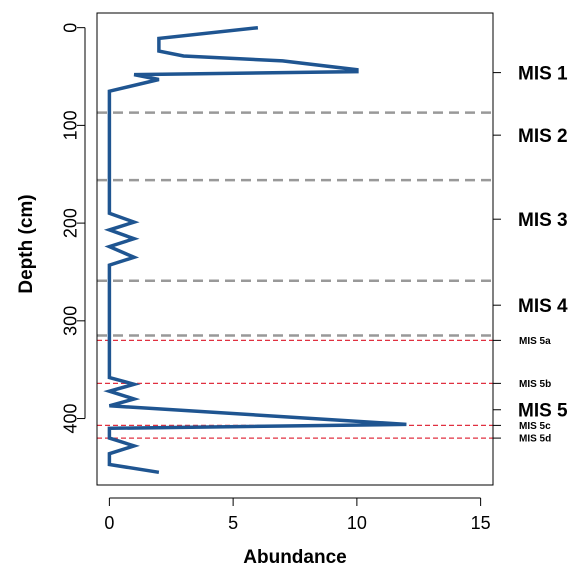 This screenshot has width=576, height=571. Describe the element at coordinates (543, 306) in the screenshot. I see `mis-label: MIS 4` at that location.